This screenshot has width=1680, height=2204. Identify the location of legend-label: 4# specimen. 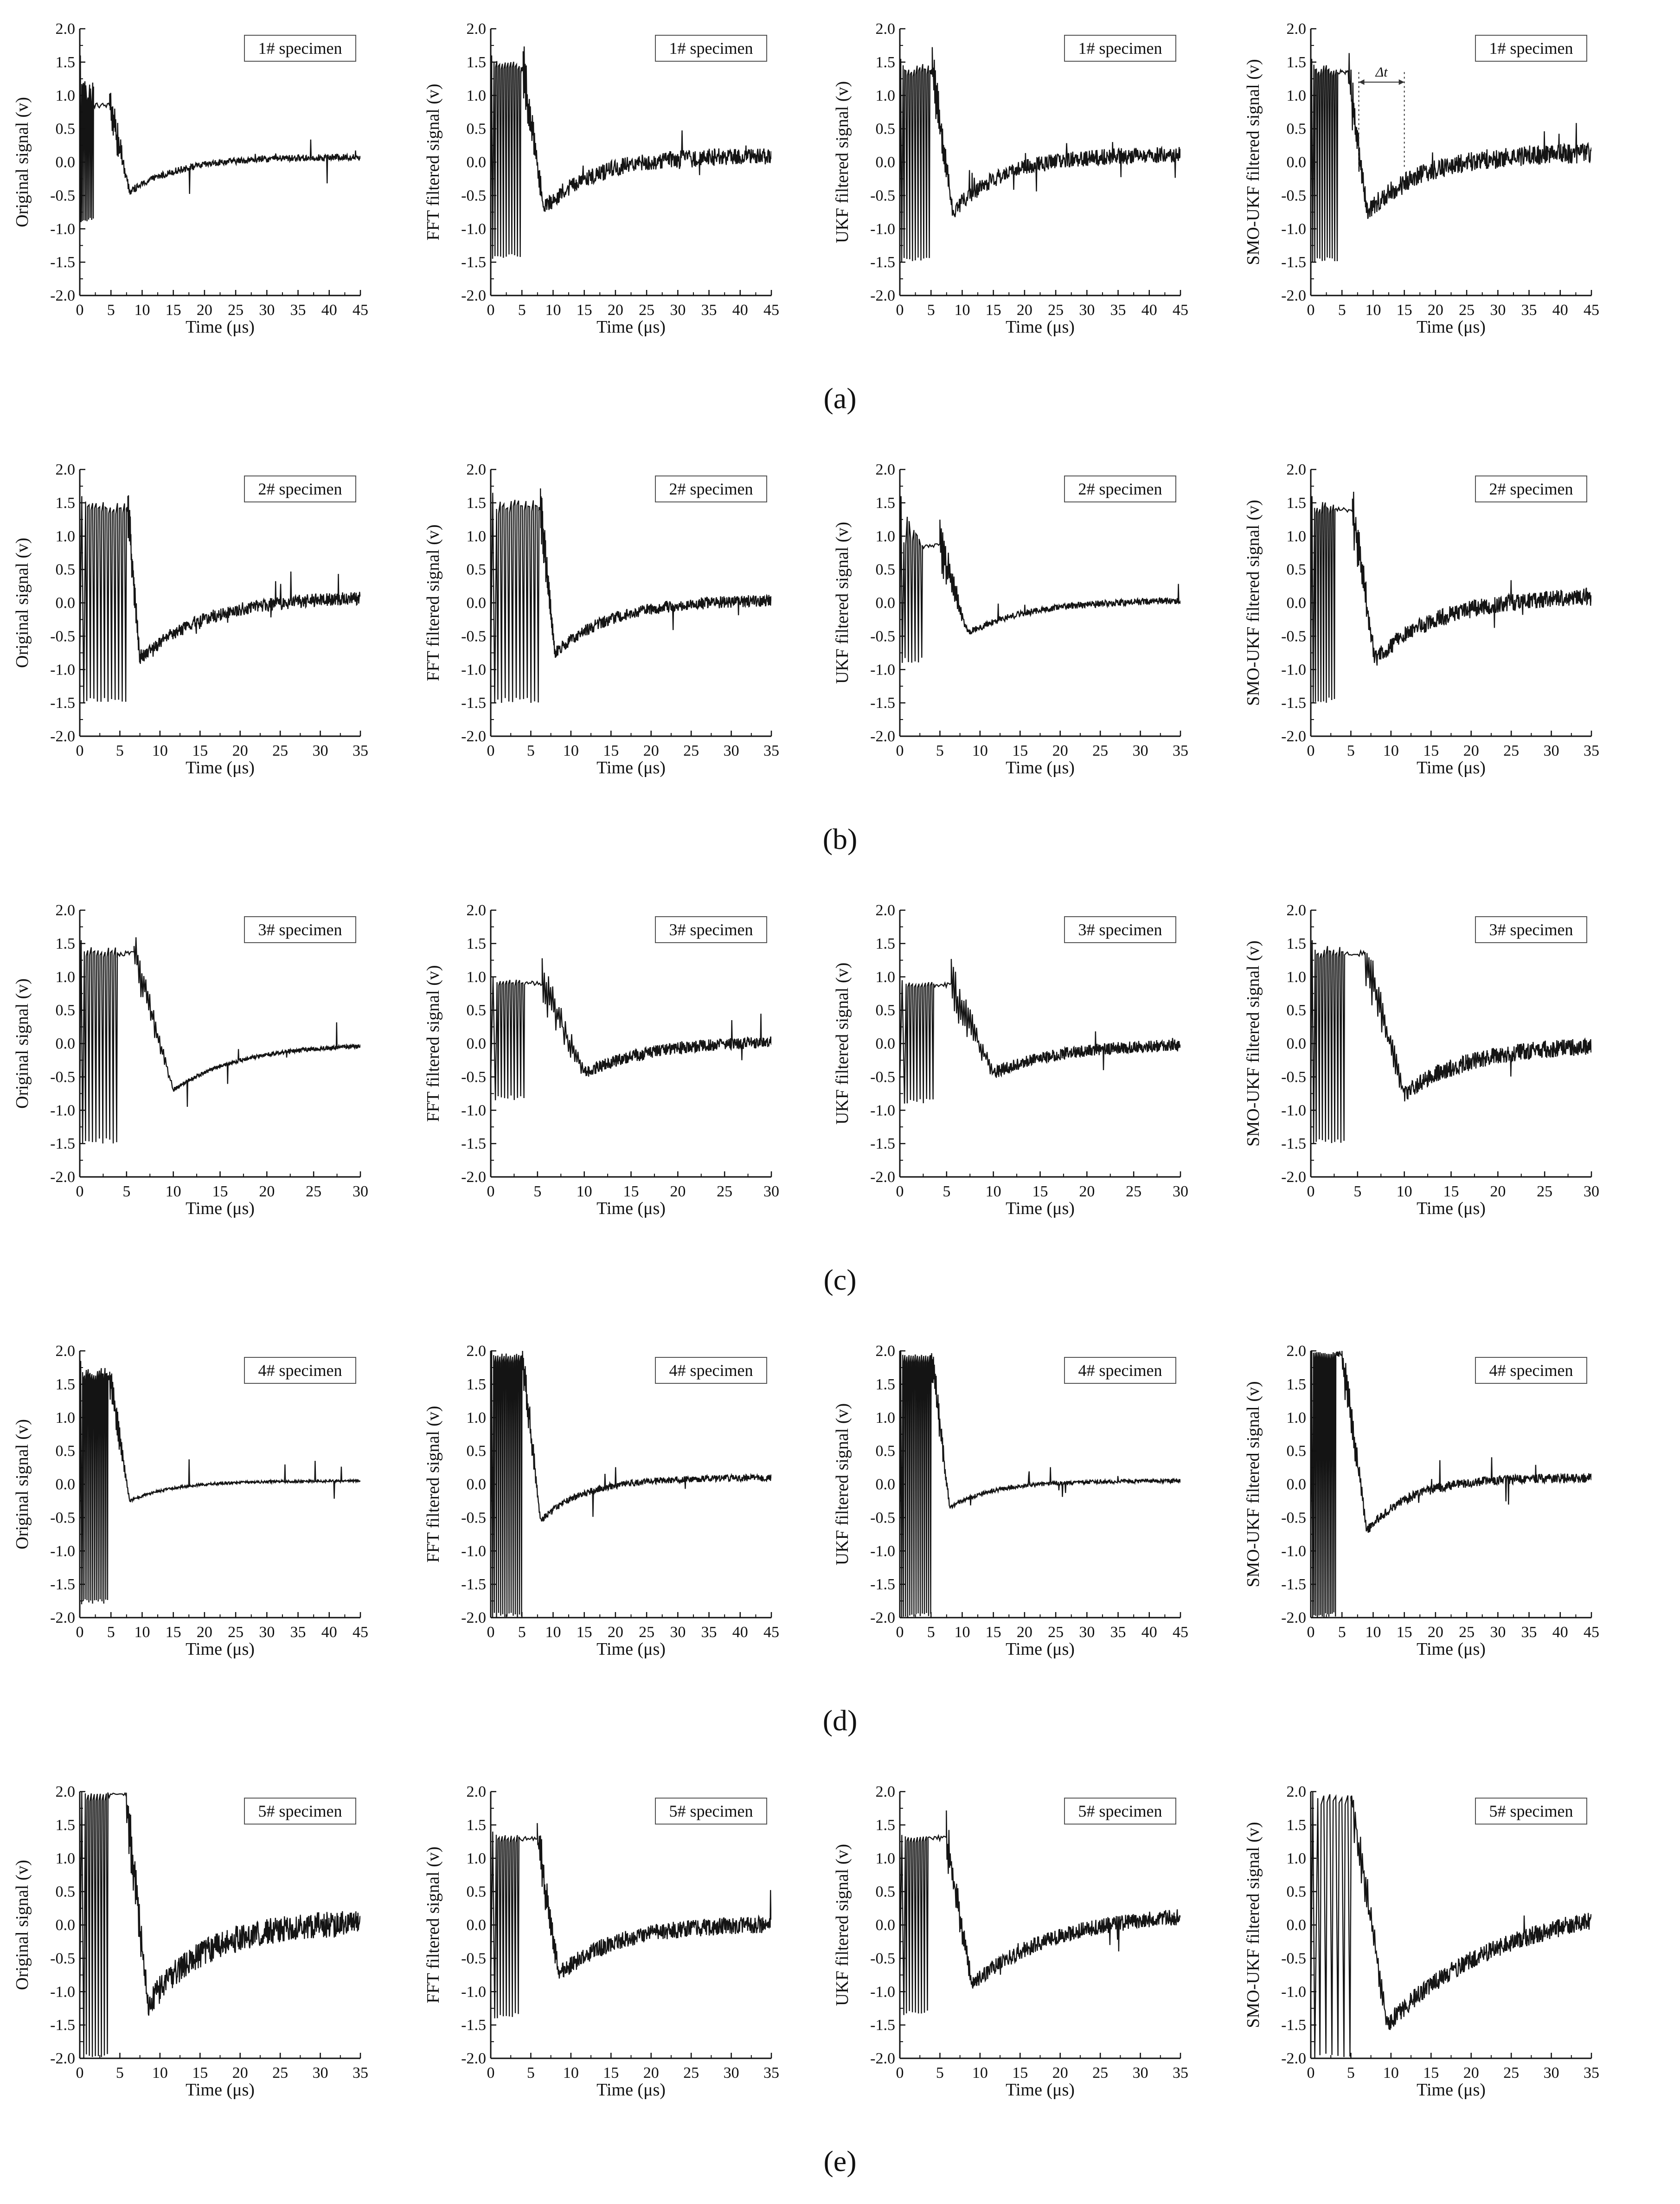
(300, 1370).